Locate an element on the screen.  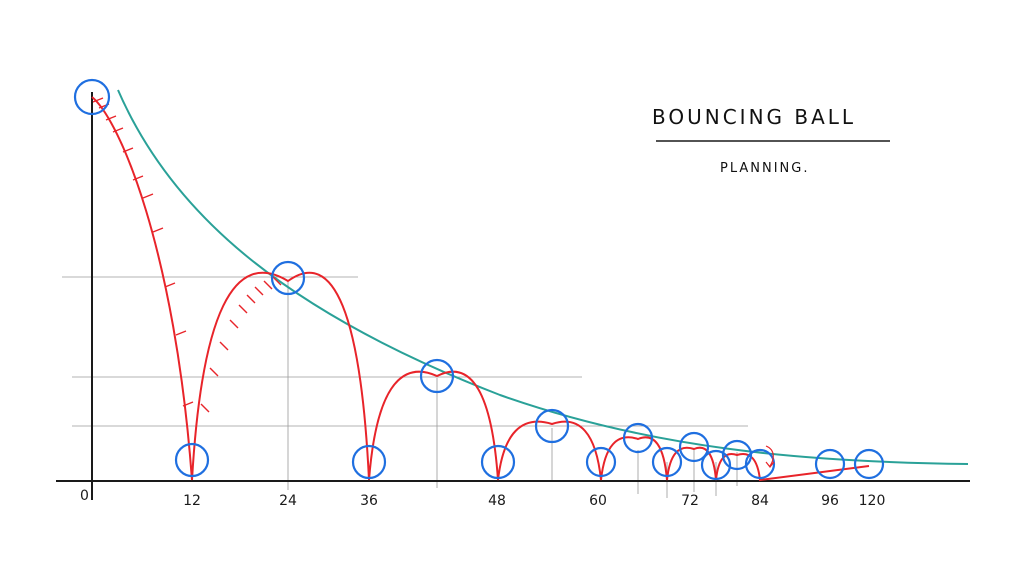
x-tick-label: 60 is located at coordinates (598, 501).